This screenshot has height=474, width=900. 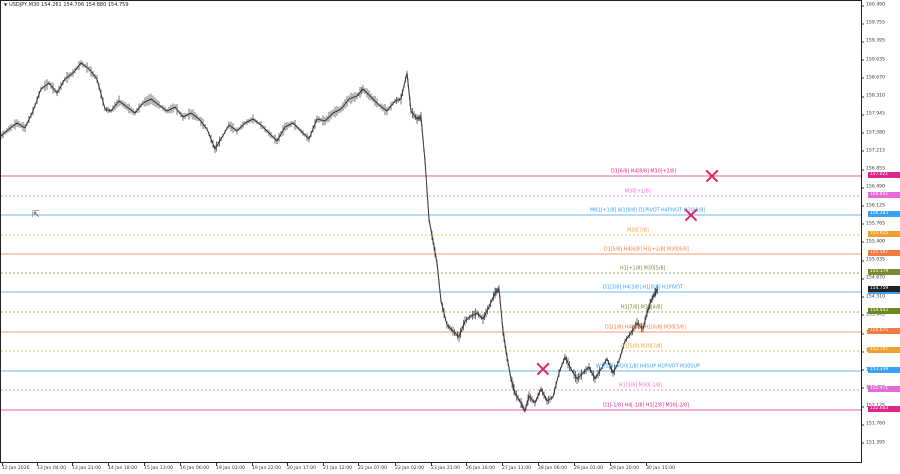 I want to click on time-tick-label: 14 Jan 18:00, so click(x=123, y=467).